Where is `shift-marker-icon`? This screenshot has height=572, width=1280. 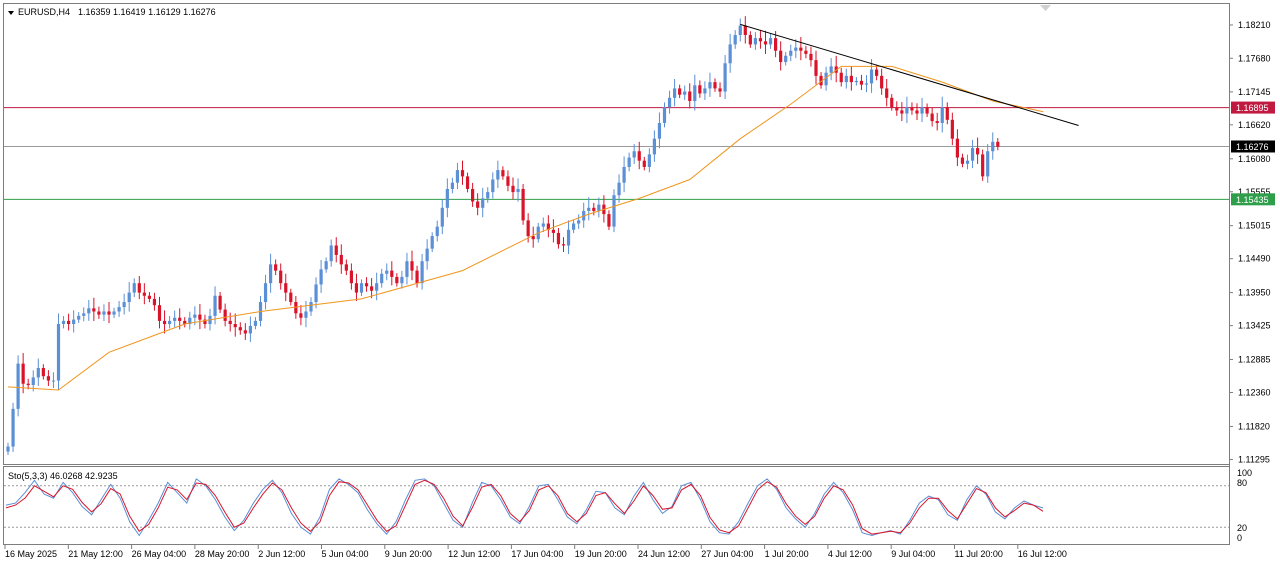
shift-marker-icon is located at coordinates (1045, 8).